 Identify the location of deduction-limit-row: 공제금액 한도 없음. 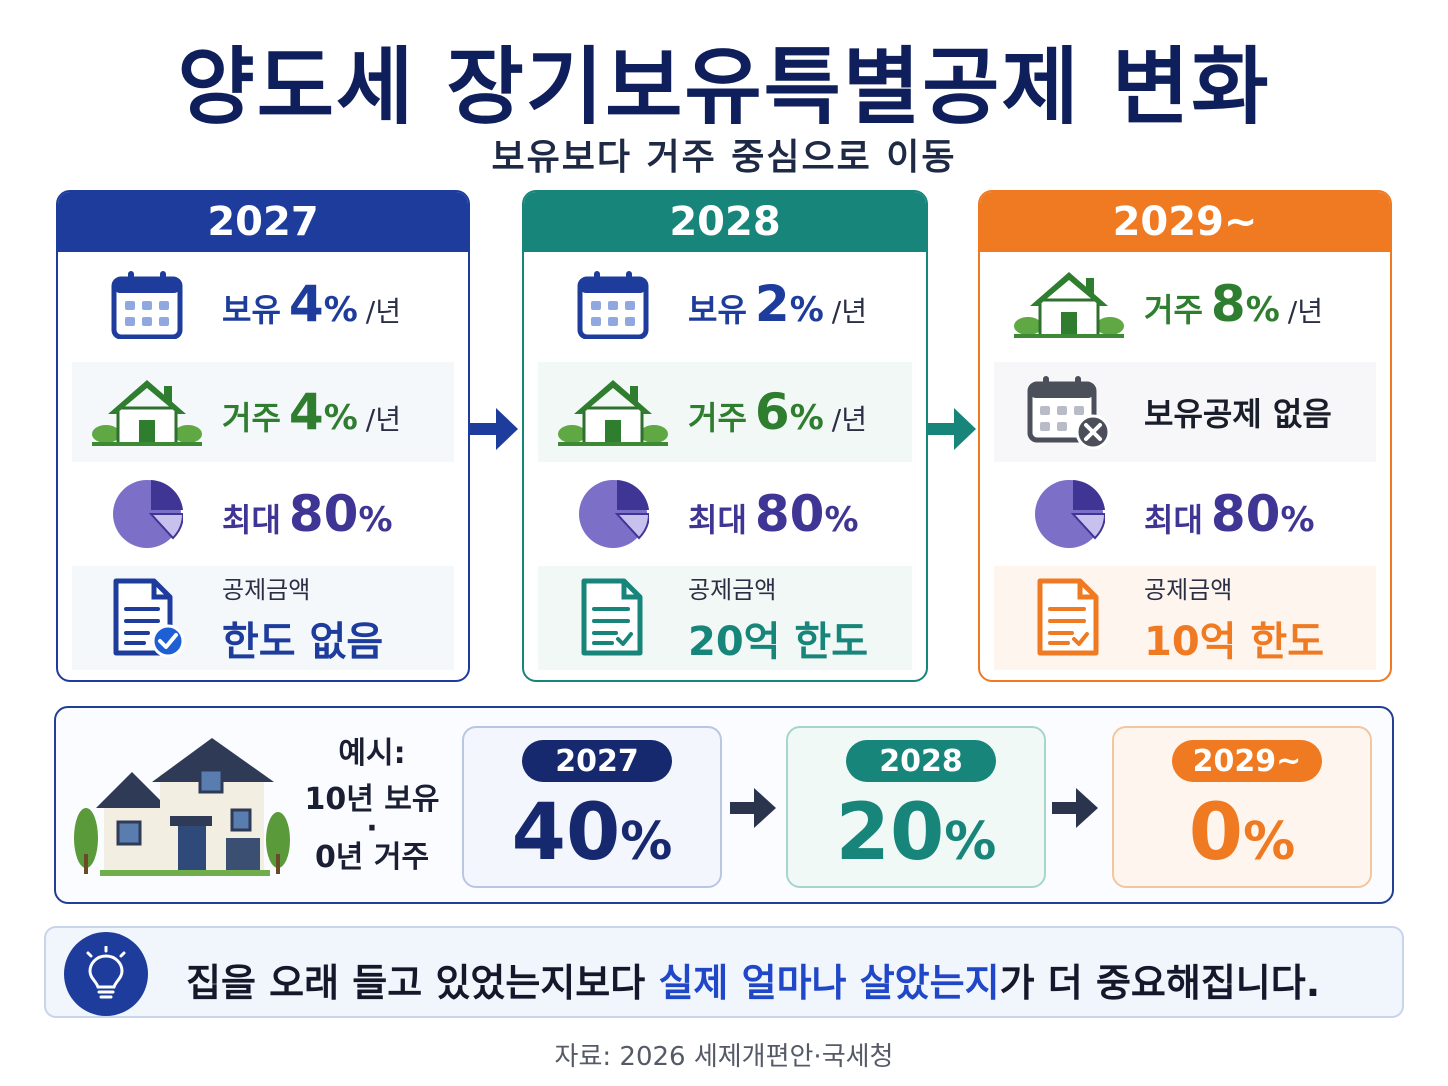
(263, 618).